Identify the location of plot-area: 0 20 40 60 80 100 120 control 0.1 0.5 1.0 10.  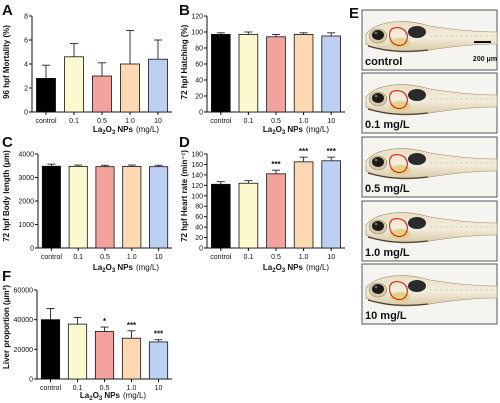
(268, 69).